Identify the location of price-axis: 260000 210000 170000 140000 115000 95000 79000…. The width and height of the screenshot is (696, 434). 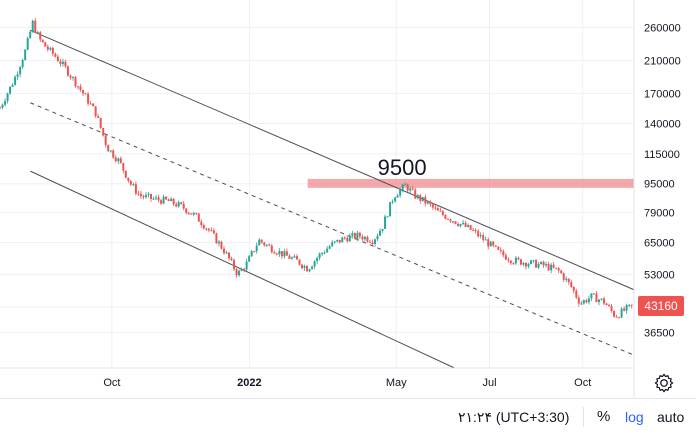
(662, 180).